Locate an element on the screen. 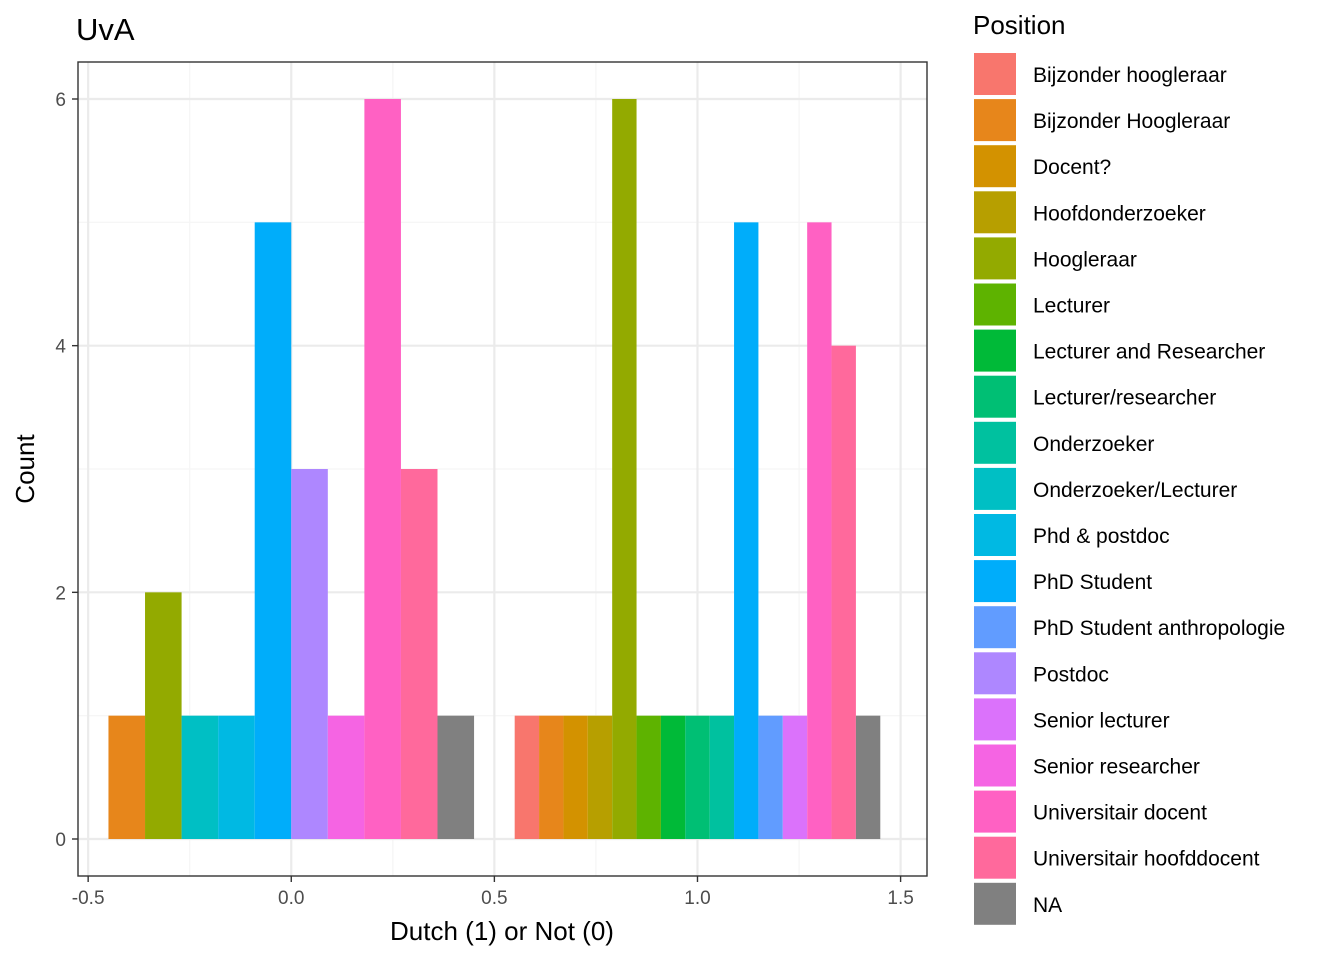 The height and width of the screenshot is (960, 1344). x-tick-label: 0.5 is located at coordinates (494, 898).